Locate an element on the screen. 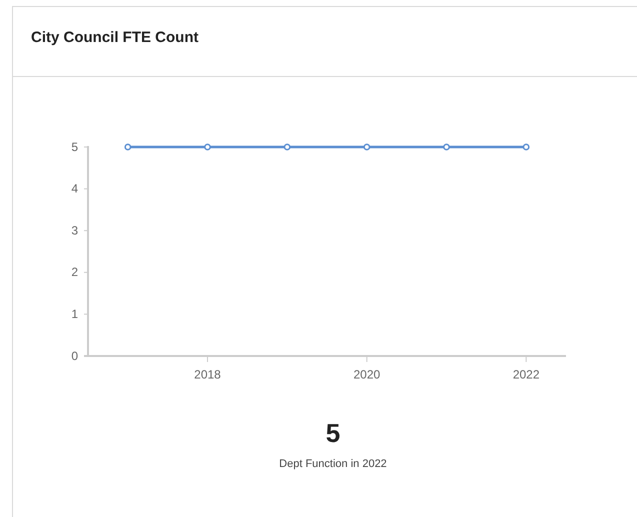 This screenshot has height=517, width=637. text: Dept Function in 2022 is located at coordinates (333, 464).